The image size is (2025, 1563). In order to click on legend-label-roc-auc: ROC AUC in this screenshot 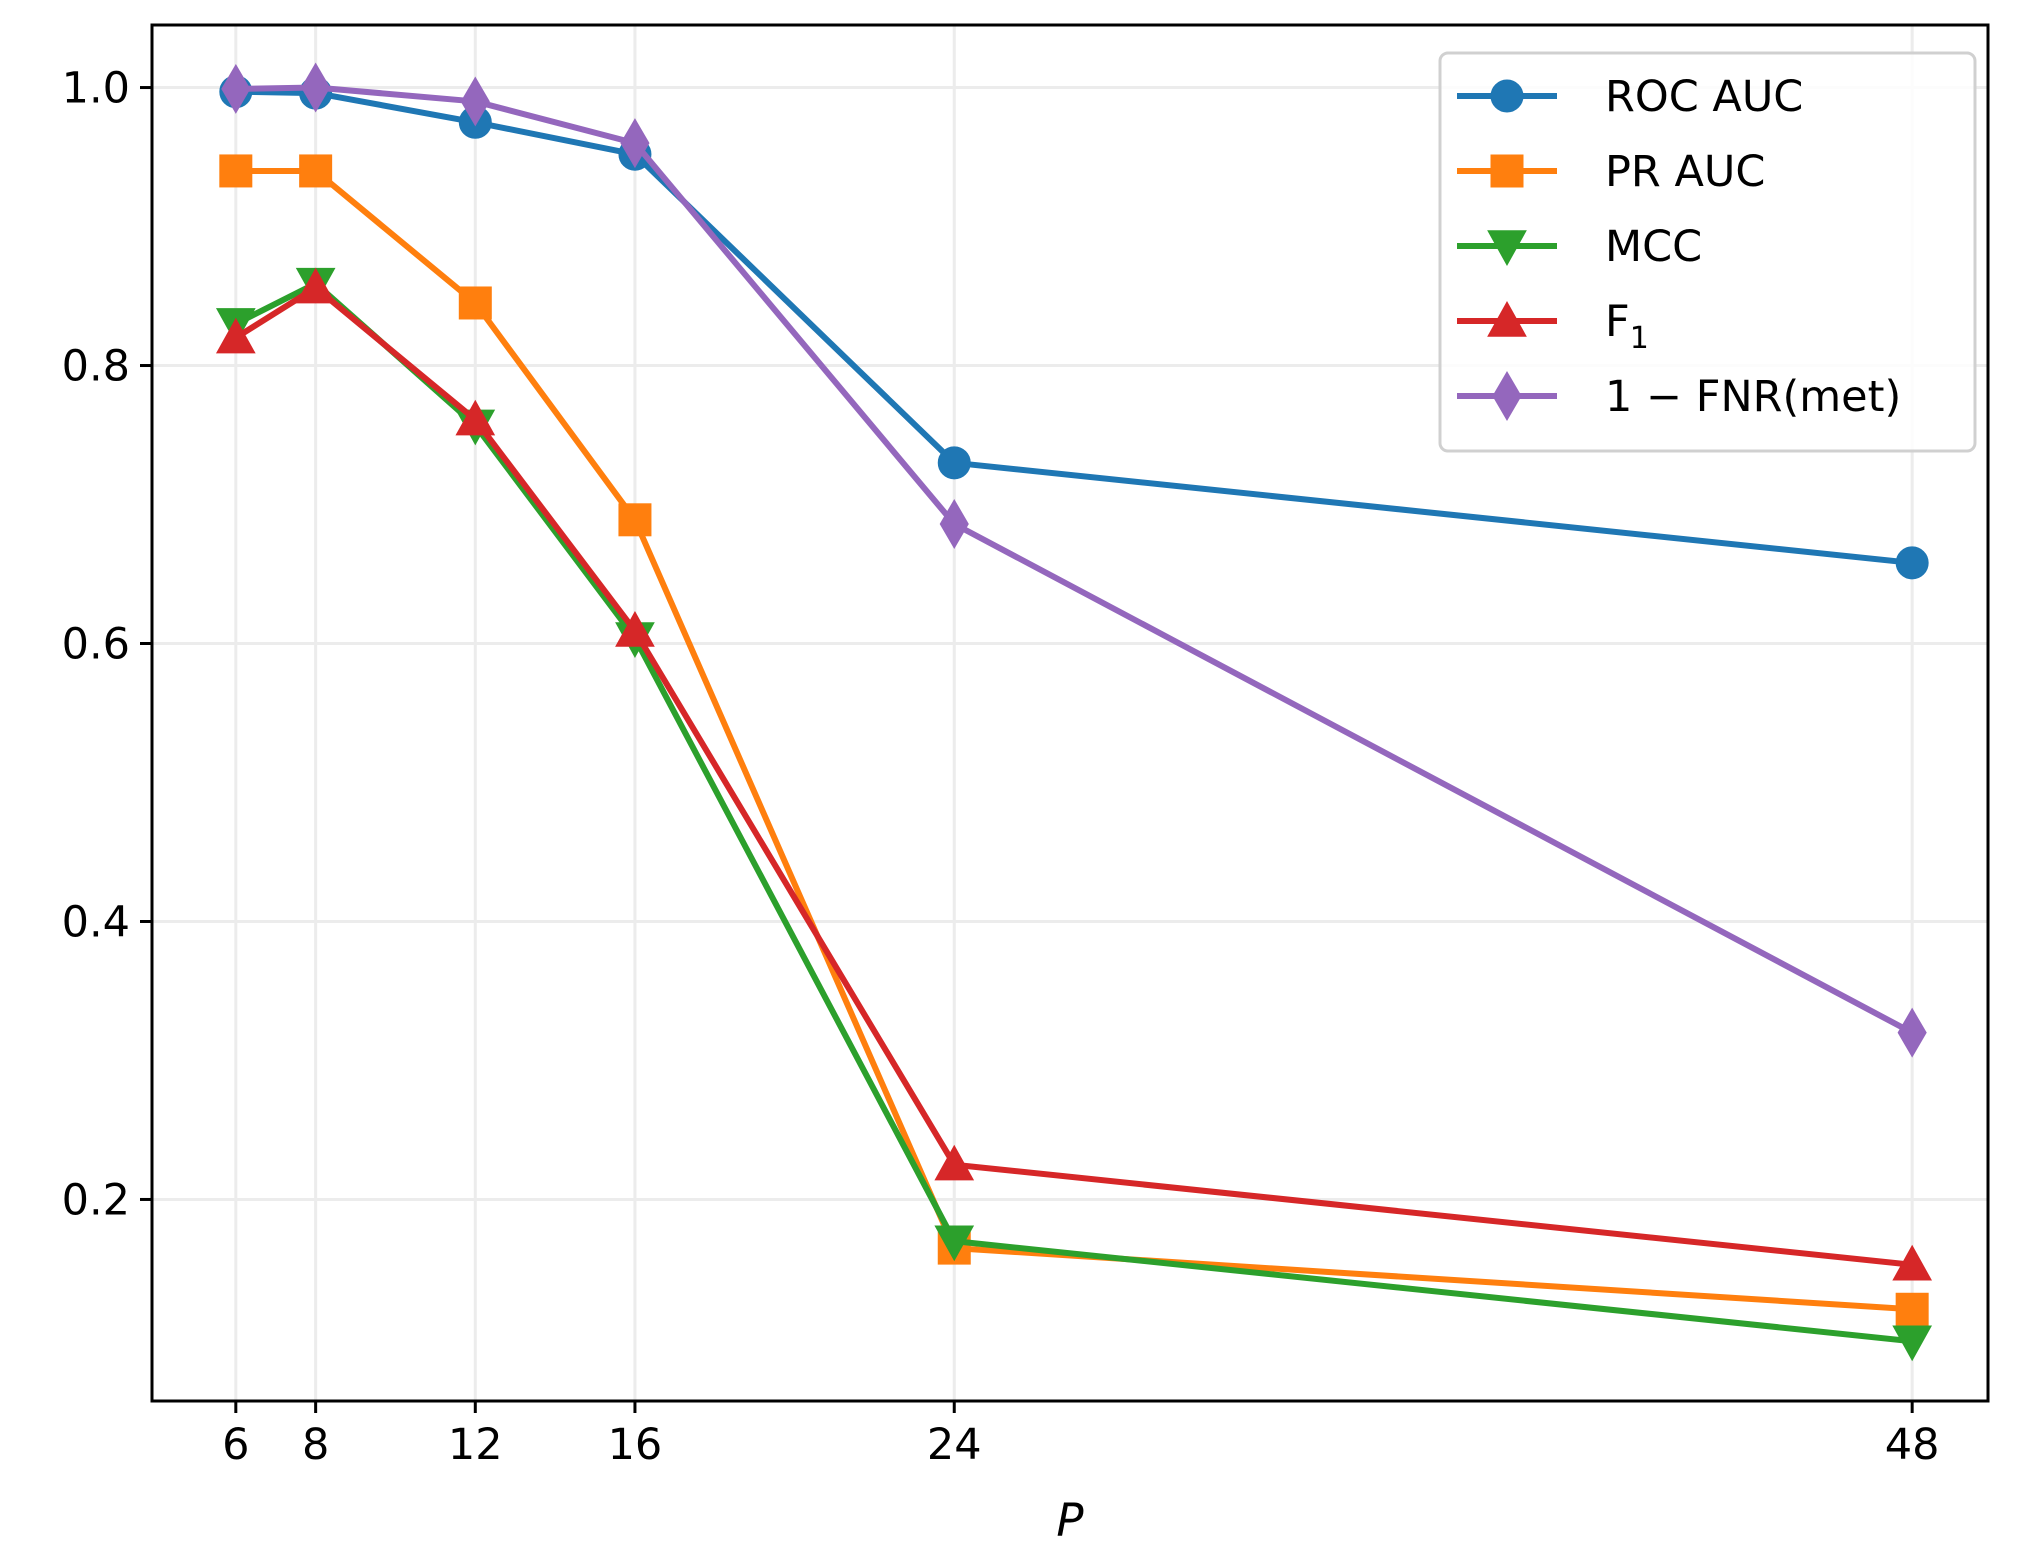, I will do `click(1704, 97)`.